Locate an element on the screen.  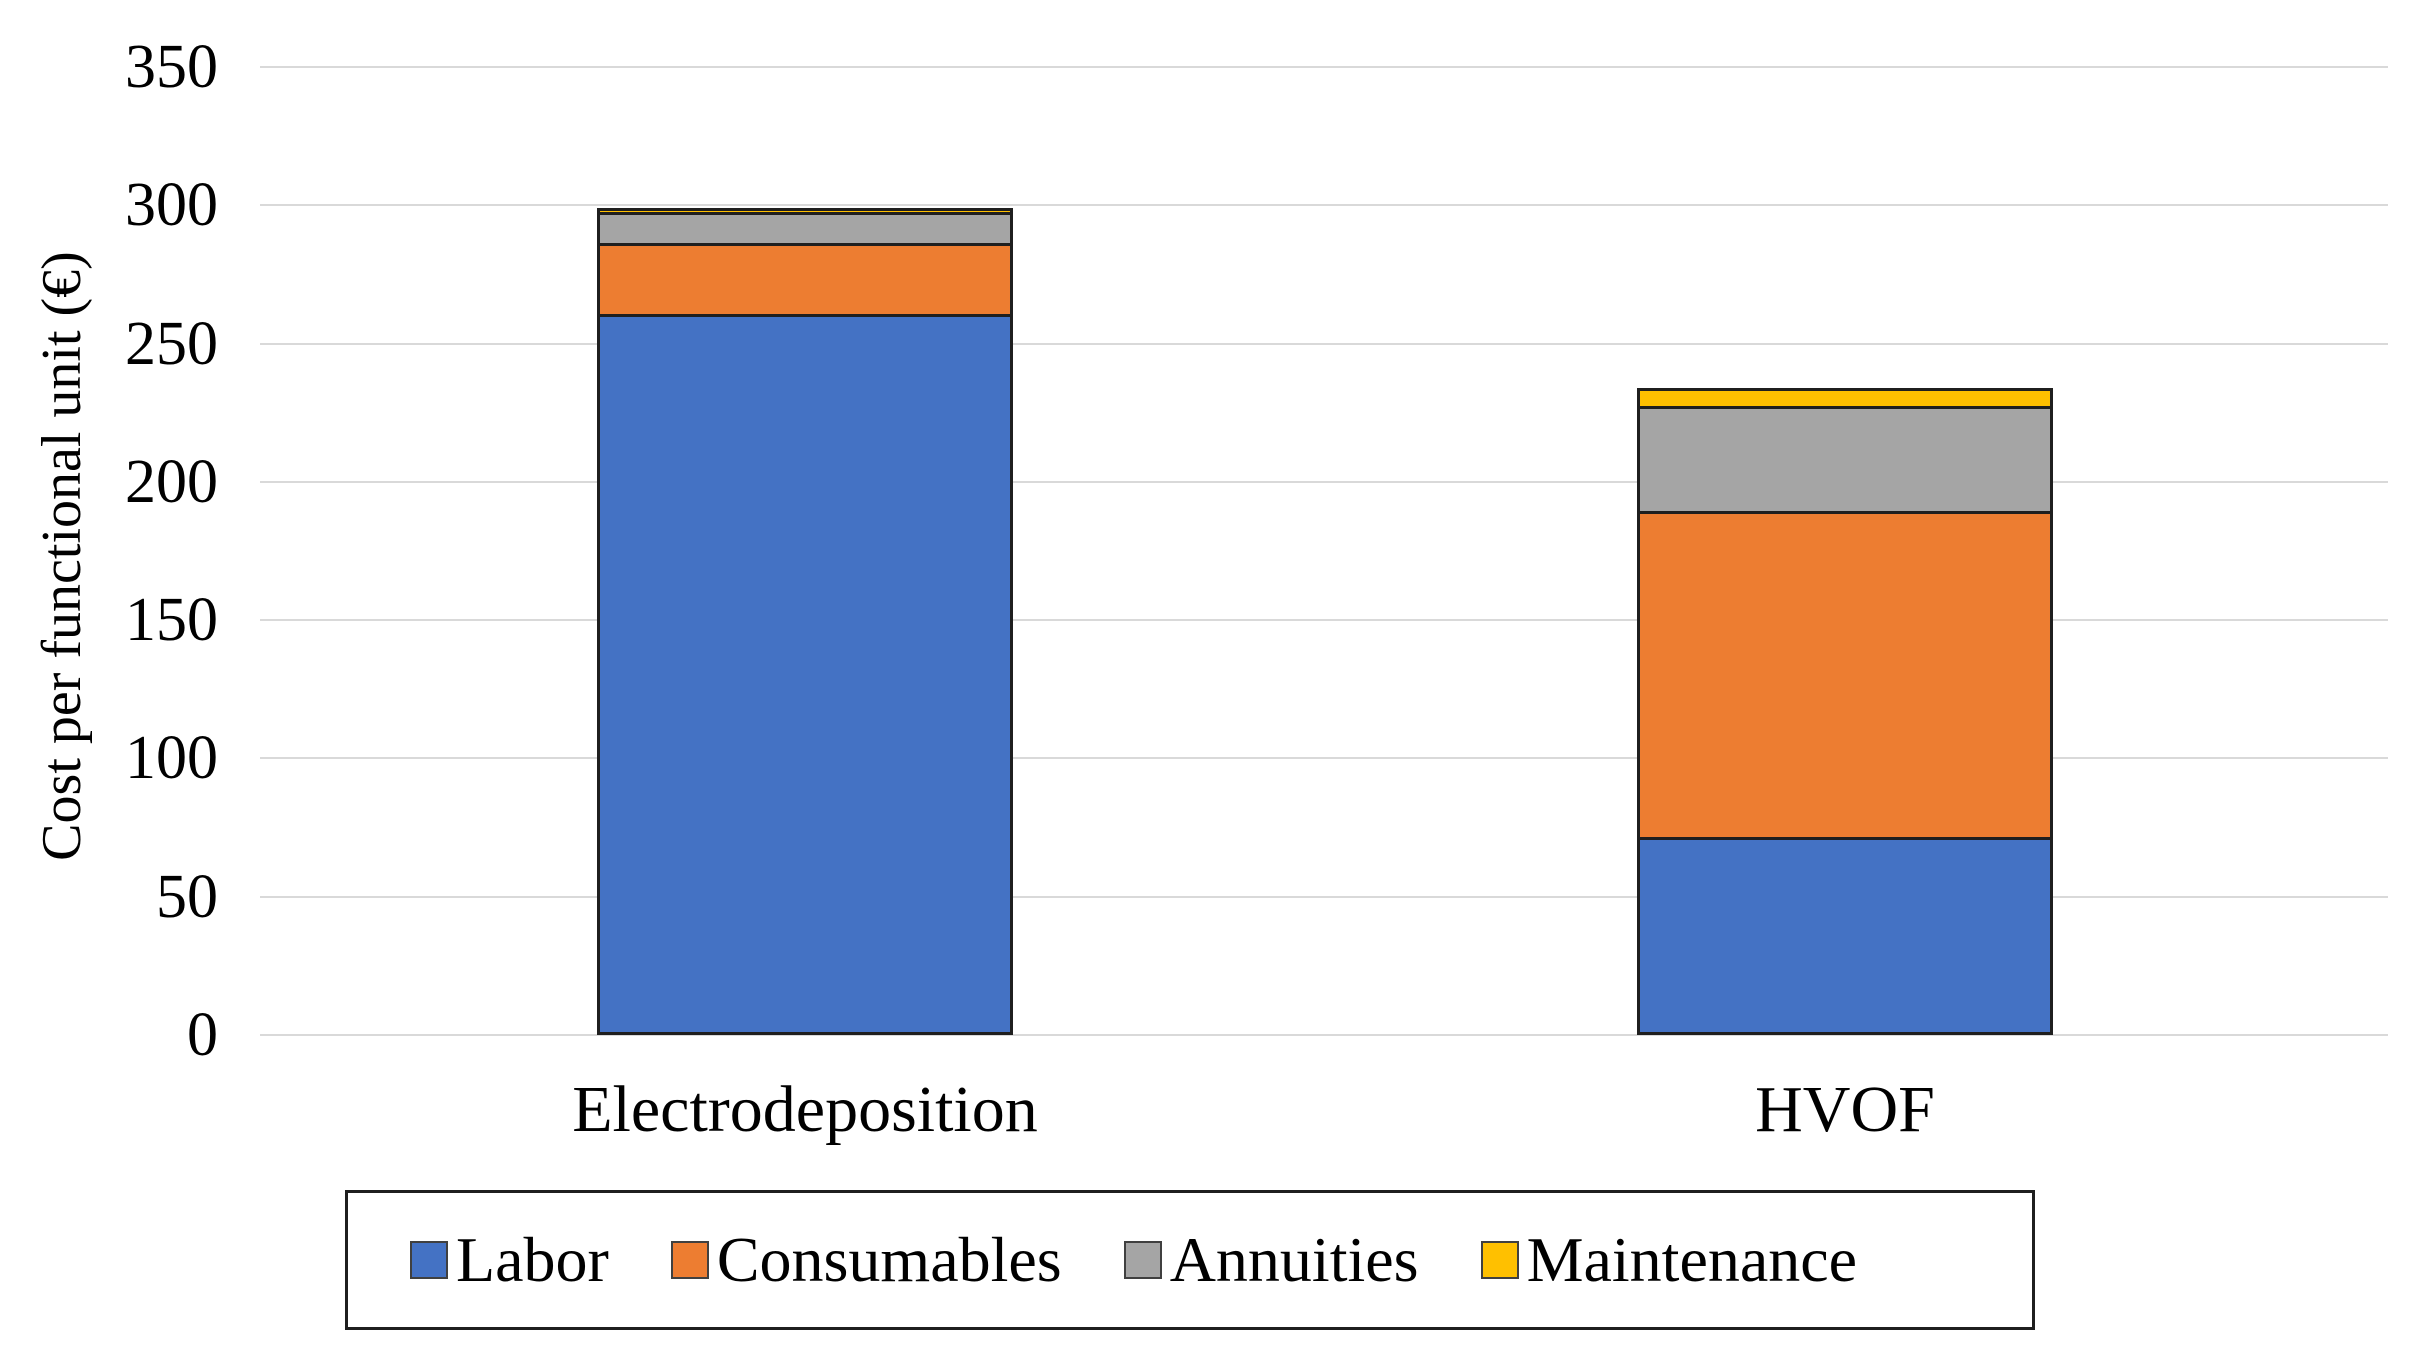
legend-label-maintenance: Maintenance is located at coordinates (1692, 1259).